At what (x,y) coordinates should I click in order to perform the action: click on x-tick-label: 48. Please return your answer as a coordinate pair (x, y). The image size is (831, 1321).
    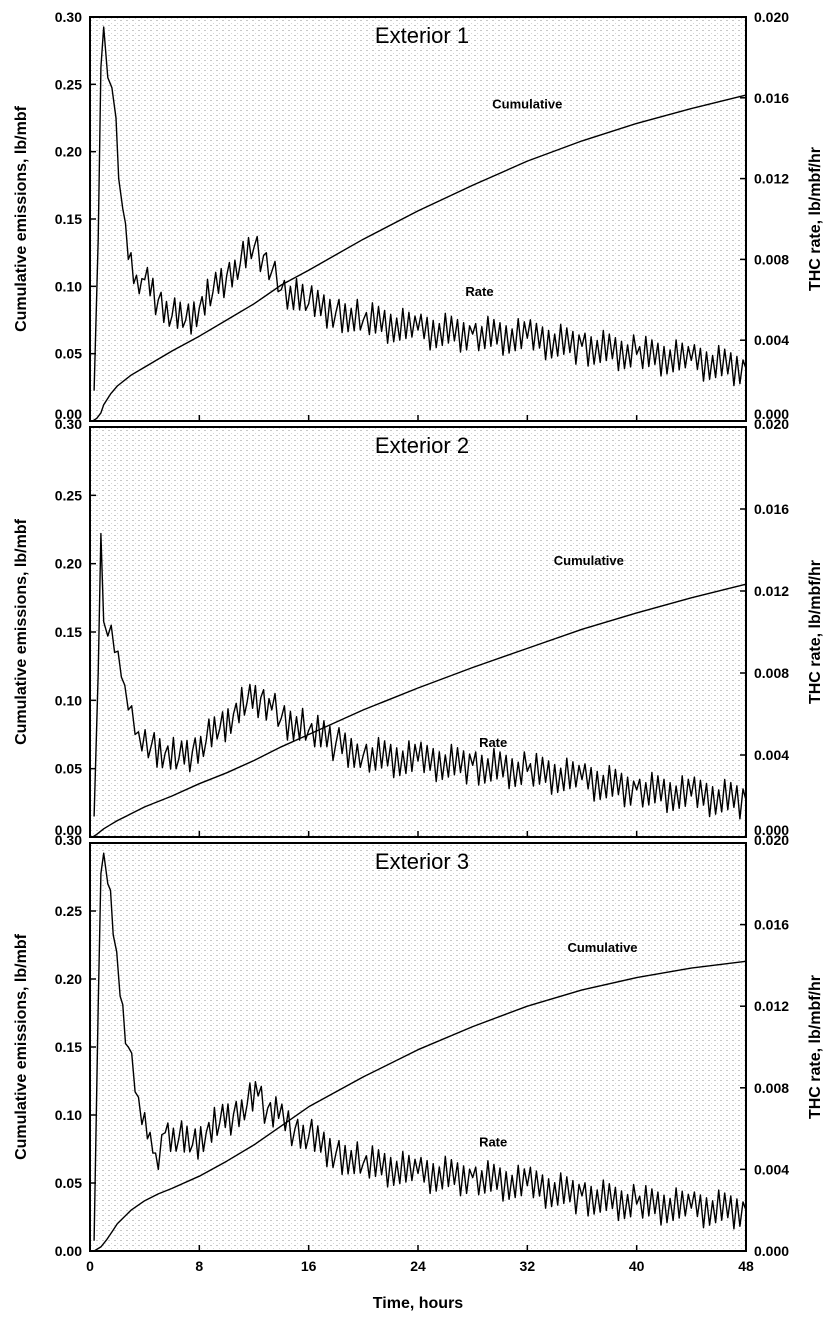
    Looking at the image, I should click on (746, 1266).